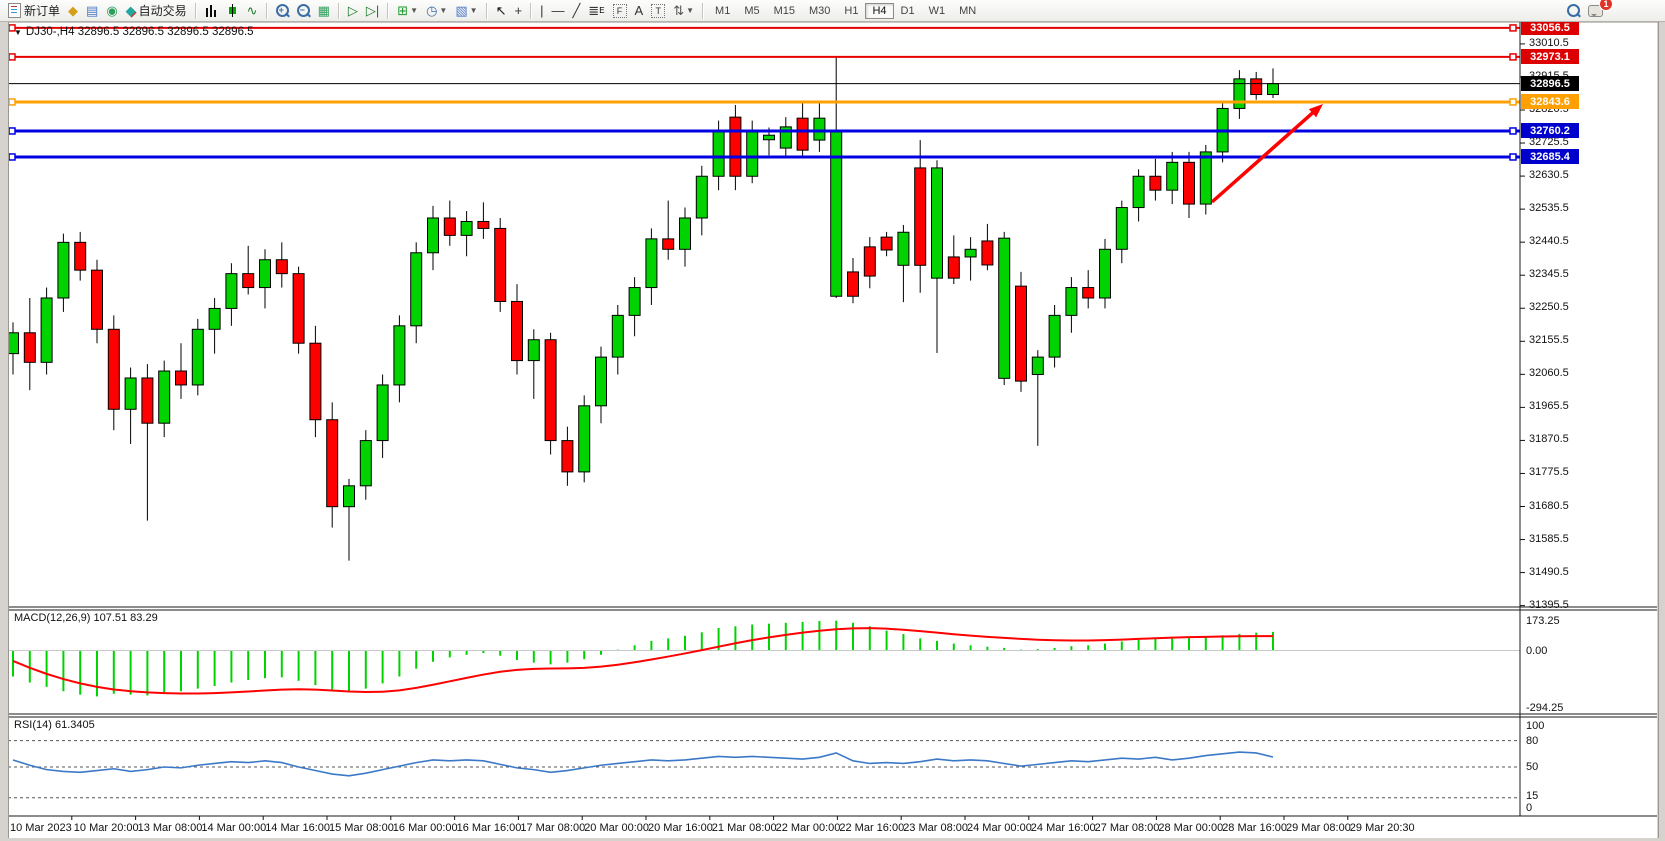 The width and height of the screenshot is (1665, 841). I want to click on trendline-icon-glyph: ╱, so click(576, 10).